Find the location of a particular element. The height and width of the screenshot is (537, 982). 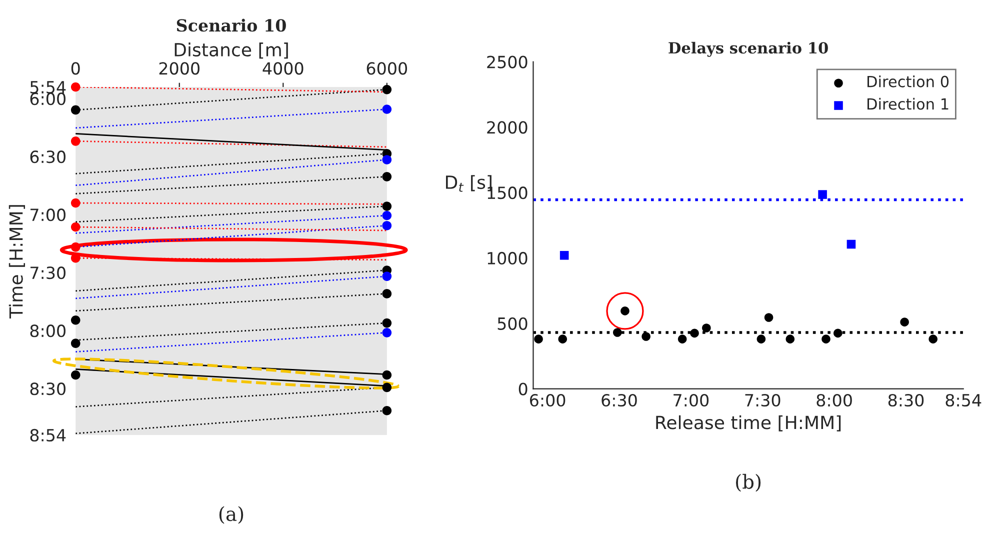

x-axis-title: Release time [H:MM] is located at coordinates (748, 423).